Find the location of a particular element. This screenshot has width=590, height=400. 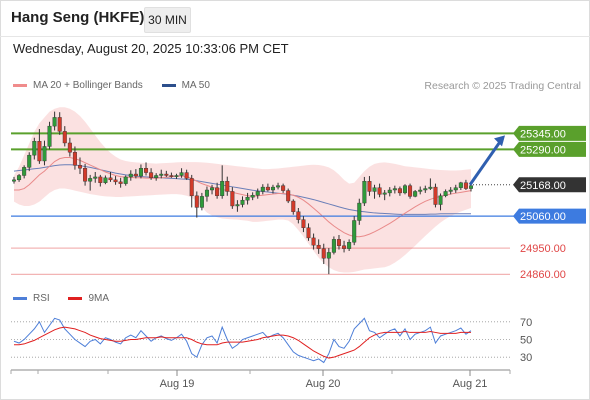

legend-item-rsi: RSI is located at coordinates (31, 298).